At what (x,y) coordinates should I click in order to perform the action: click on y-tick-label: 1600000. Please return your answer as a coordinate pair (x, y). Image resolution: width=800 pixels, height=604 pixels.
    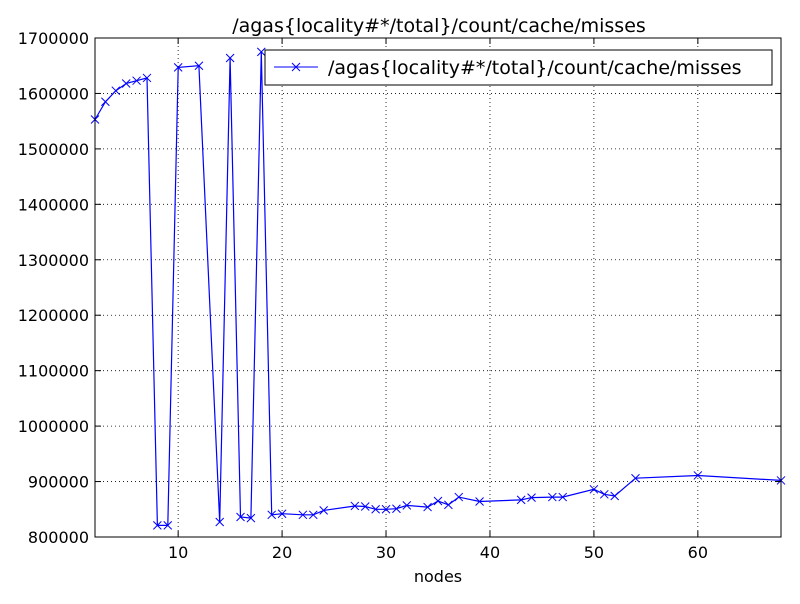
    Looking at the image, I should click on (53, 93).